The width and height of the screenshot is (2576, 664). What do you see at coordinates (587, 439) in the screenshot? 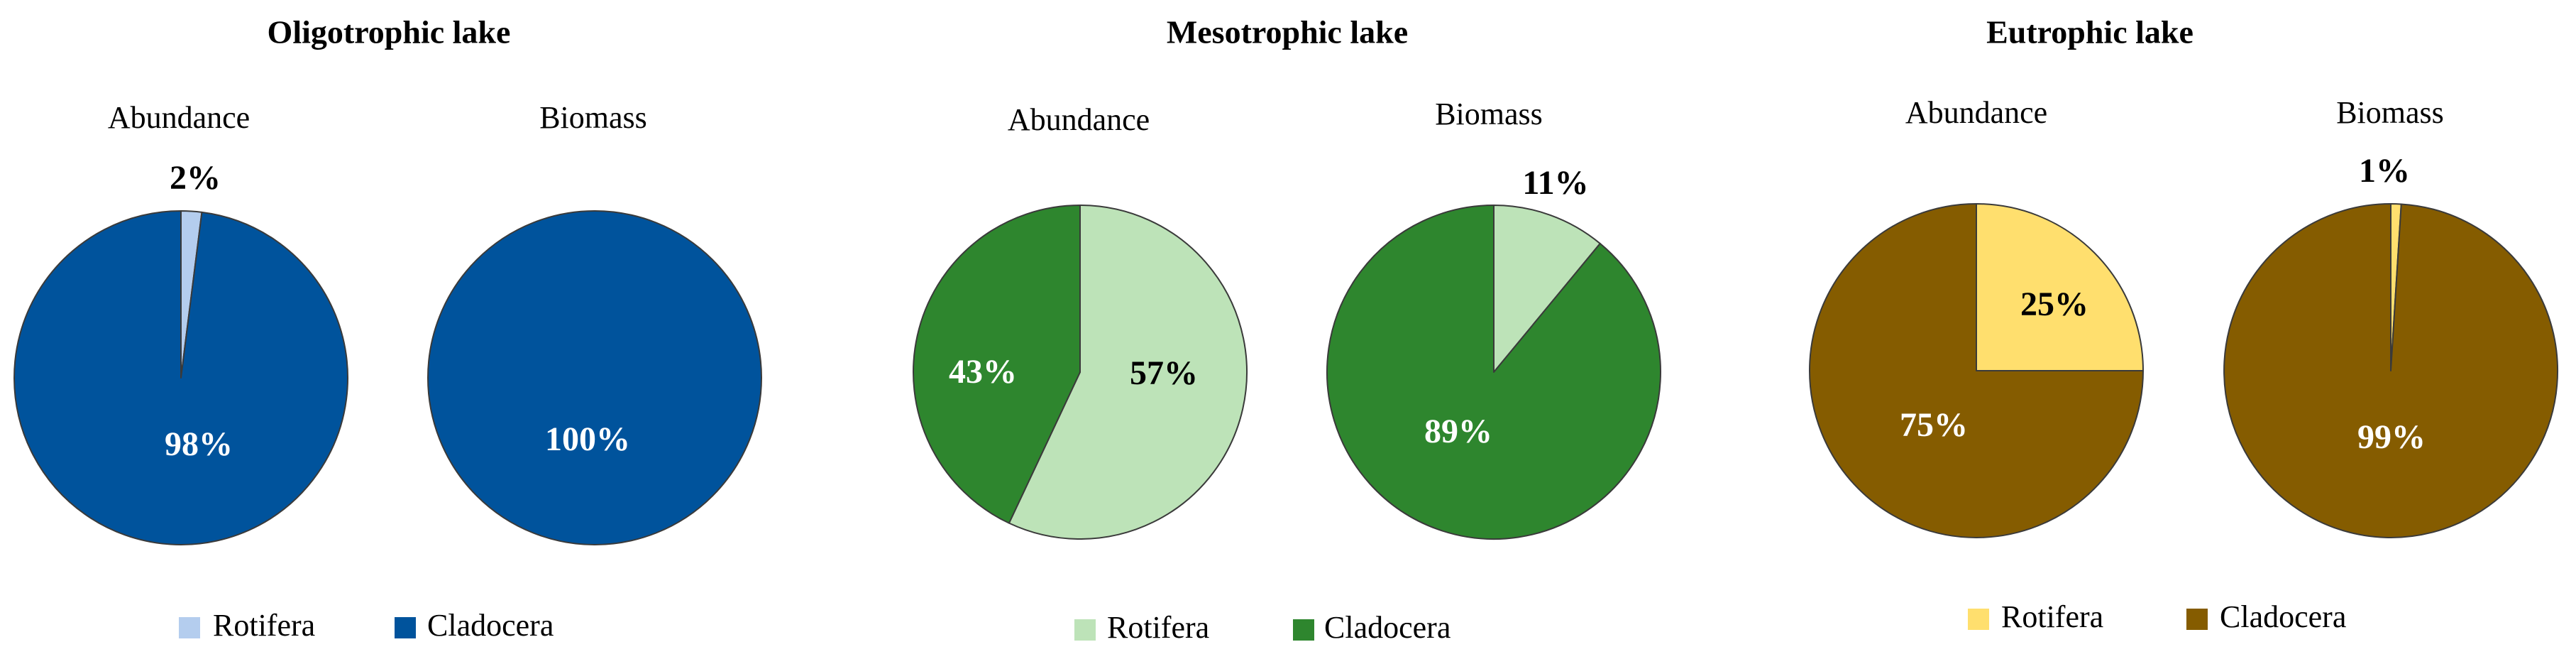
I see `data-label: 100%` at bounding box center [587, 439].